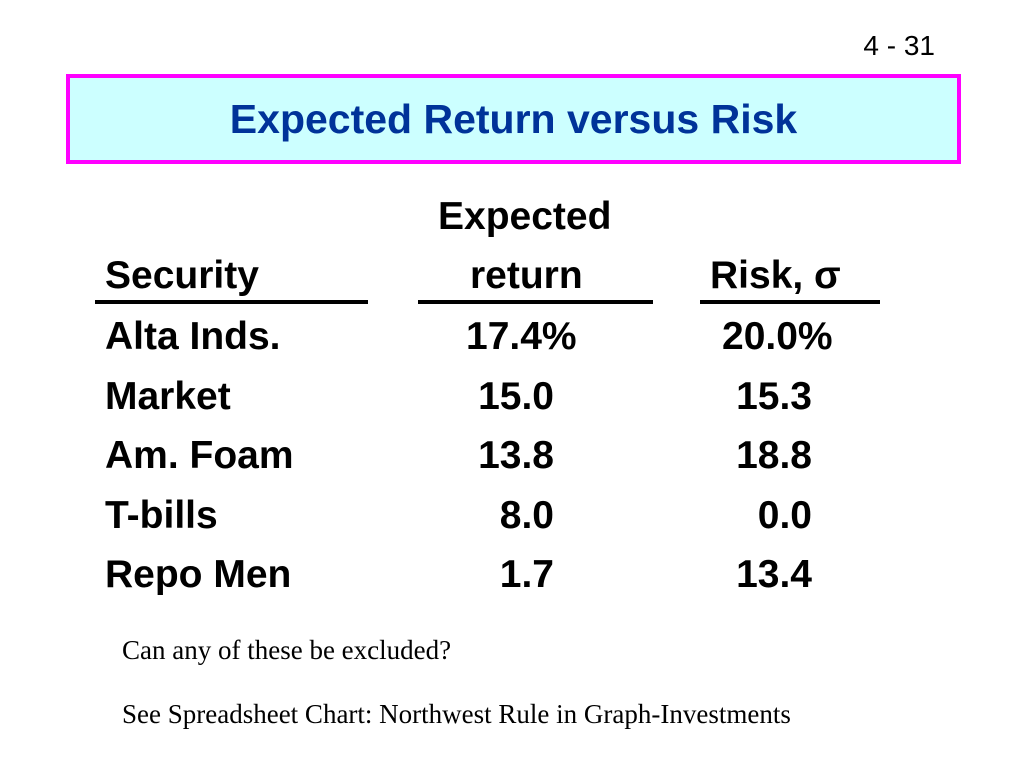 The image size is (1024, 768). What do you see at coordinates (182, 275) in the screenshot?
I see `header-security: Security` at bounding box center [182, 275].